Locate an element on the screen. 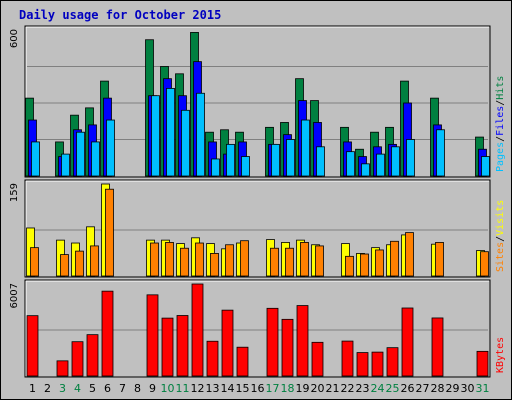 The width and height of the screenshot is (512, 400). legend-entry: Visits is located at coordinates (500, 218).